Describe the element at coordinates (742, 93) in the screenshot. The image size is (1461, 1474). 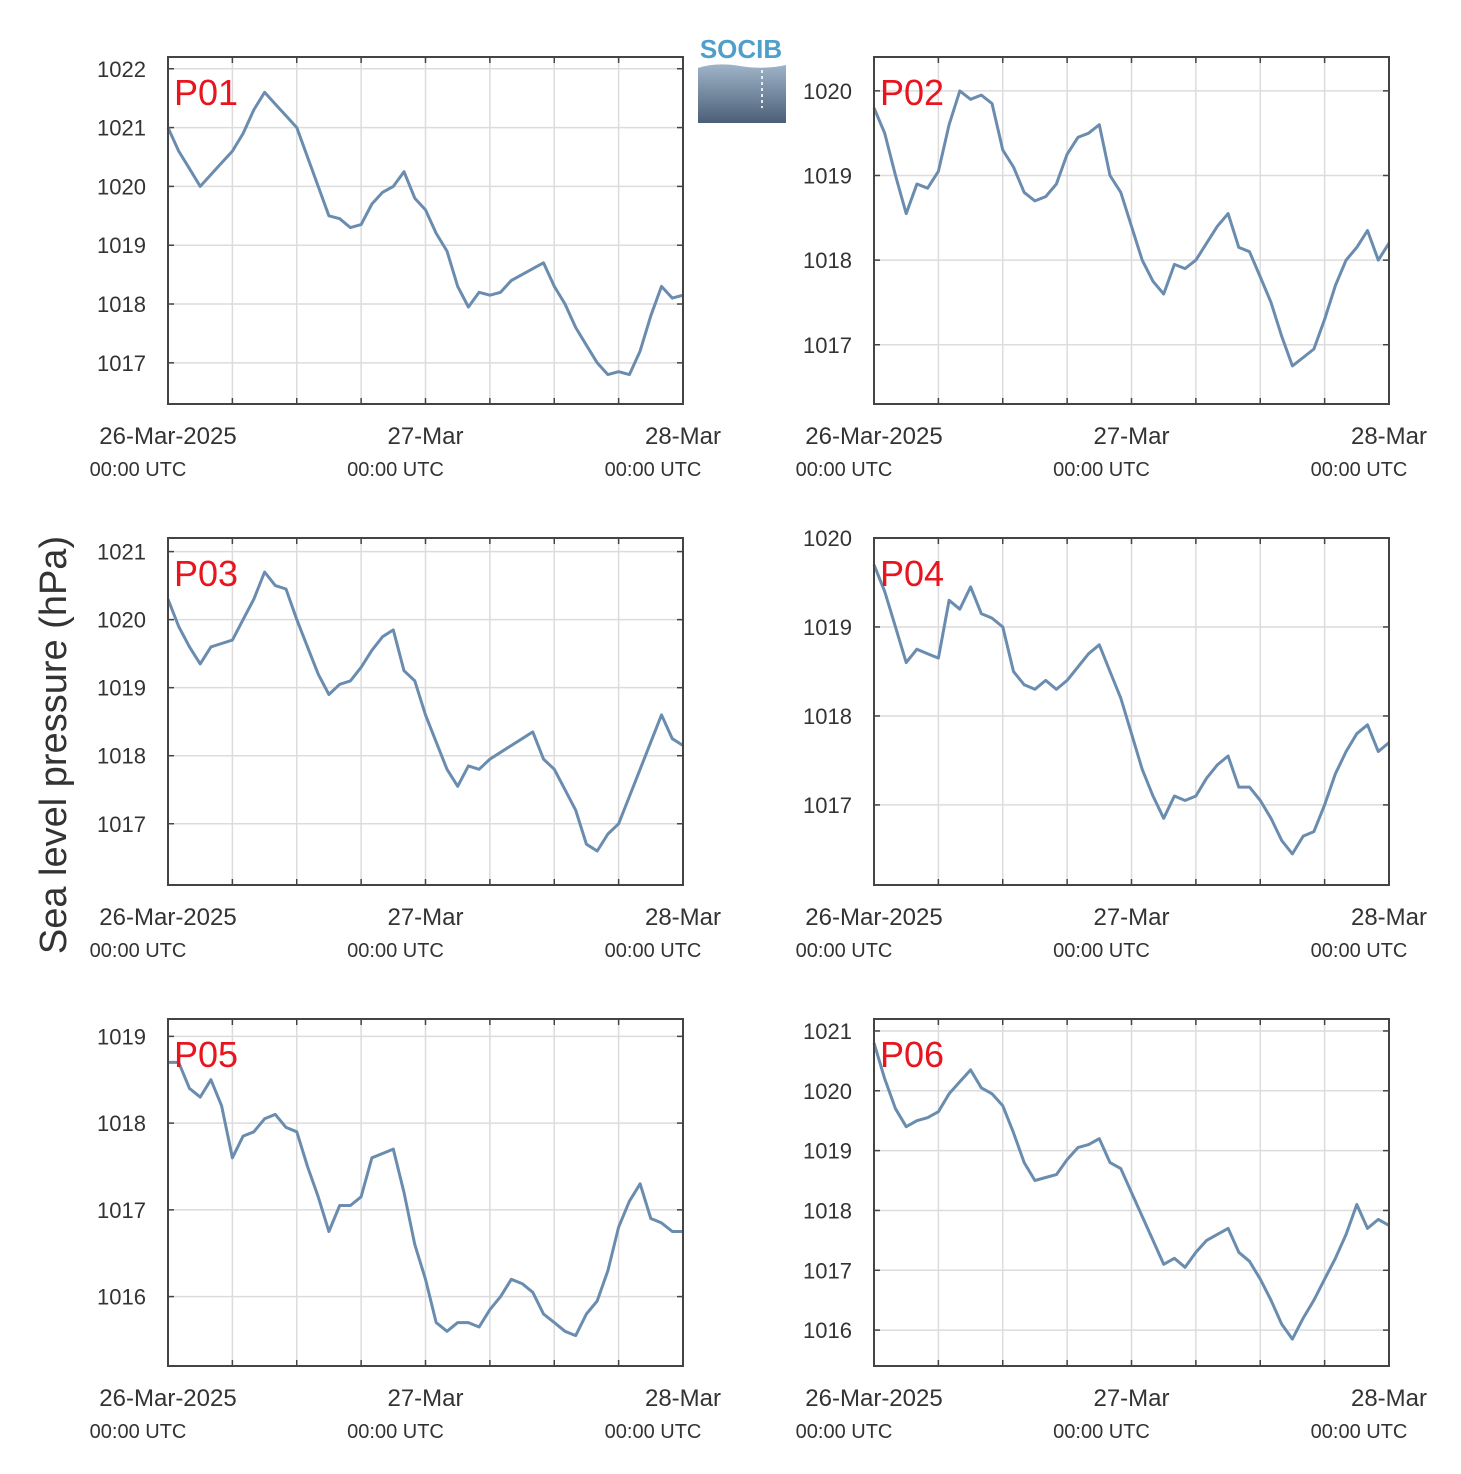
I see `logo-wave-shape` at that location.